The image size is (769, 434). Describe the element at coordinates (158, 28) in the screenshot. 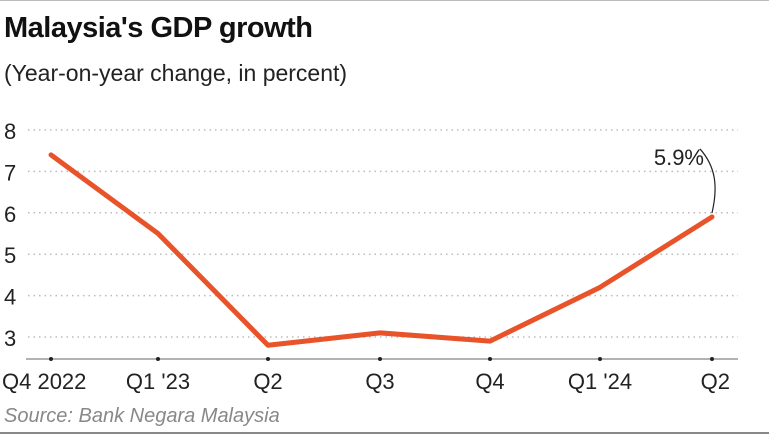

I see `chart-title: Malaysia's GDP growth` at that location.